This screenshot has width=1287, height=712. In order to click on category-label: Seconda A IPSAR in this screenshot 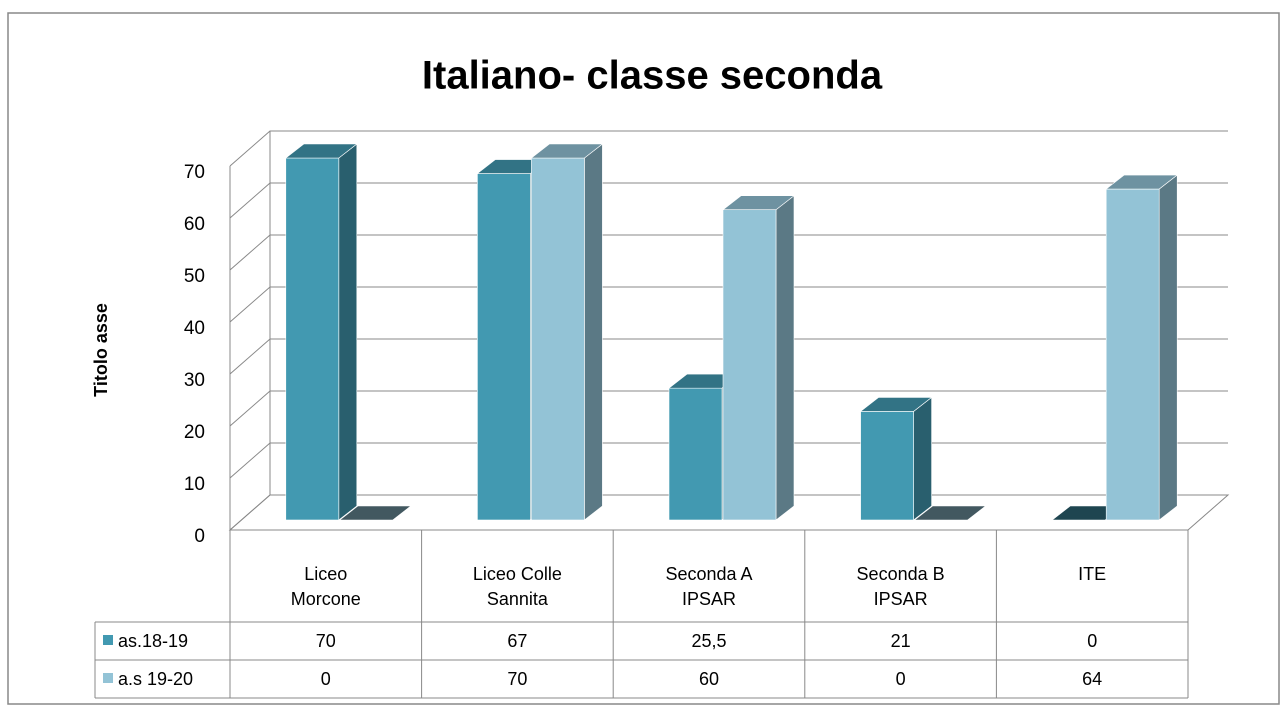, I will do `click(709, 586)`.